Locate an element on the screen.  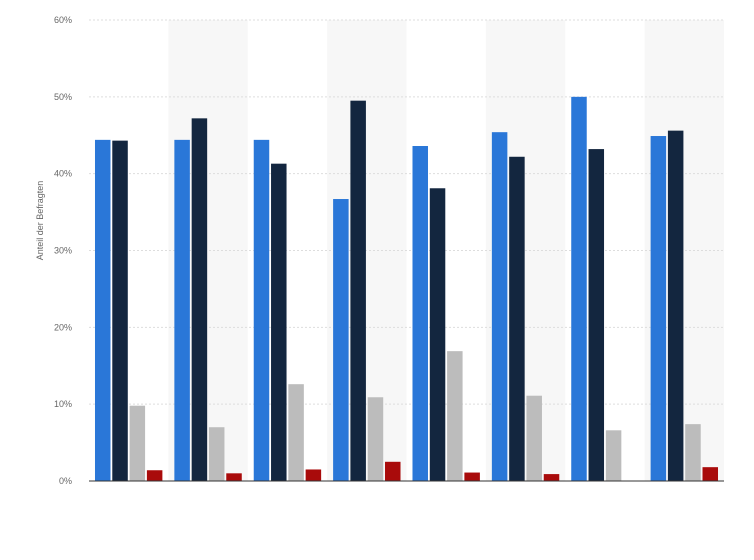
y-tick-label: 40% is located at coordinates (63, 174).